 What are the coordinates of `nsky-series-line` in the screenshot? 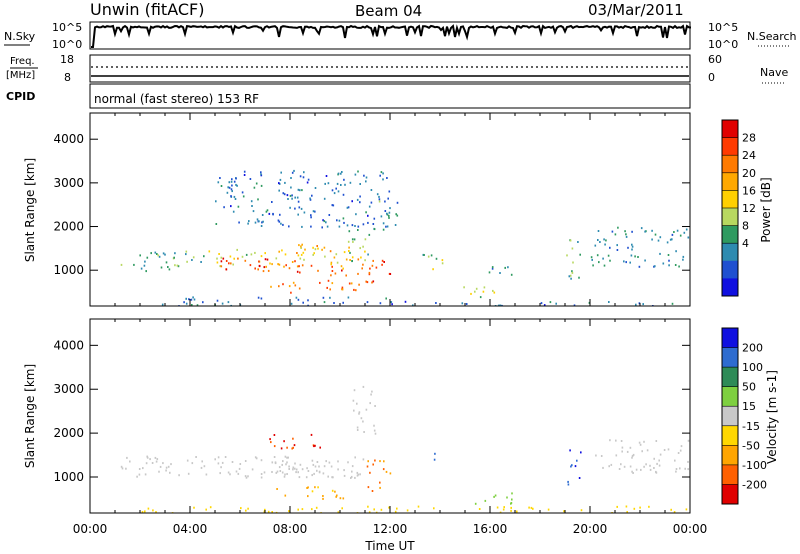 It's located at (391, 36).